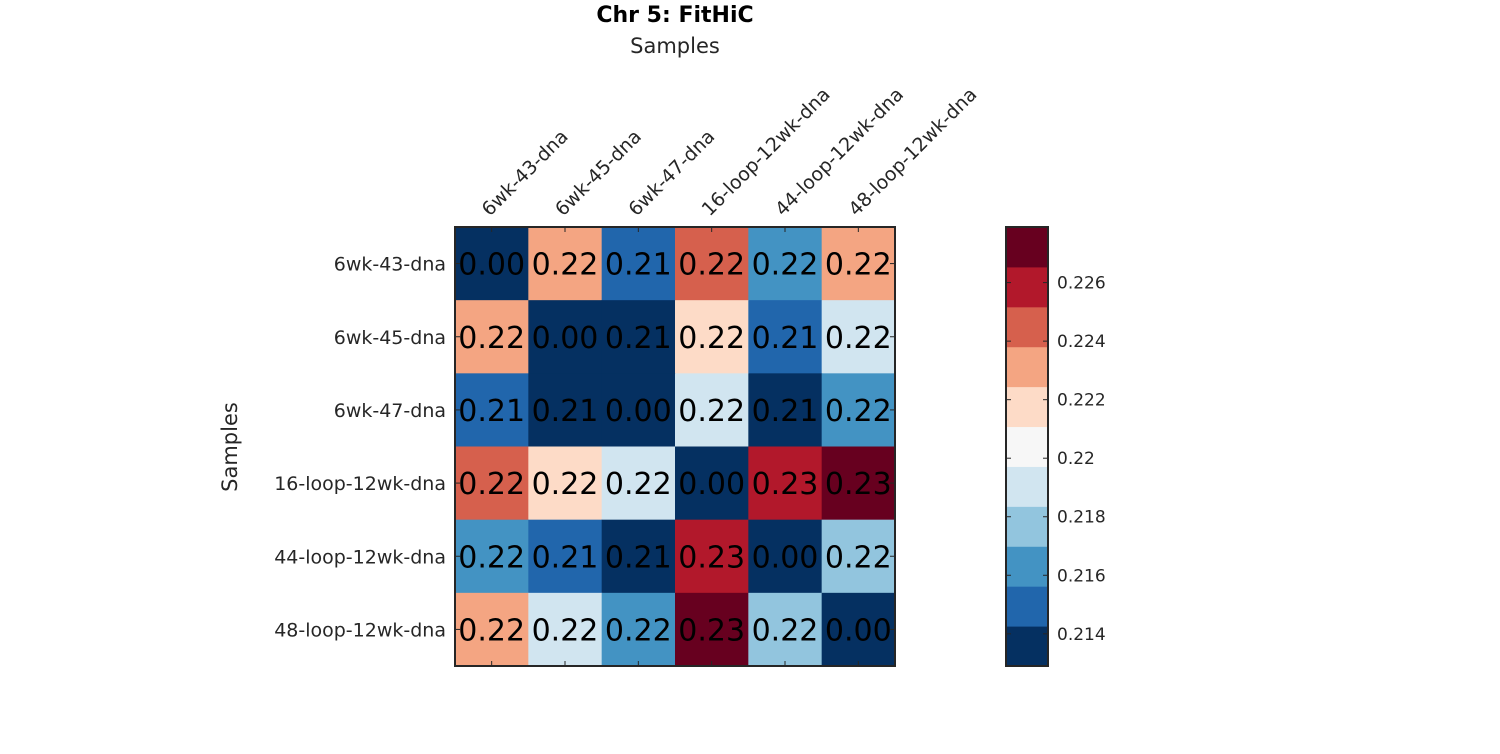  What do you see at coordinates (360, 557) in the screenshot?
I see `y-tick-label: 44-loop-12wk-dna` at bounding box center [360, 557].